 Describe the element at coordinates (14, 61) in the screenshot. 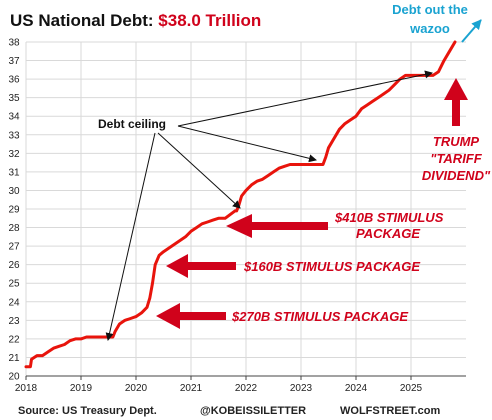

I see `y-tick-label: 37` at that location.